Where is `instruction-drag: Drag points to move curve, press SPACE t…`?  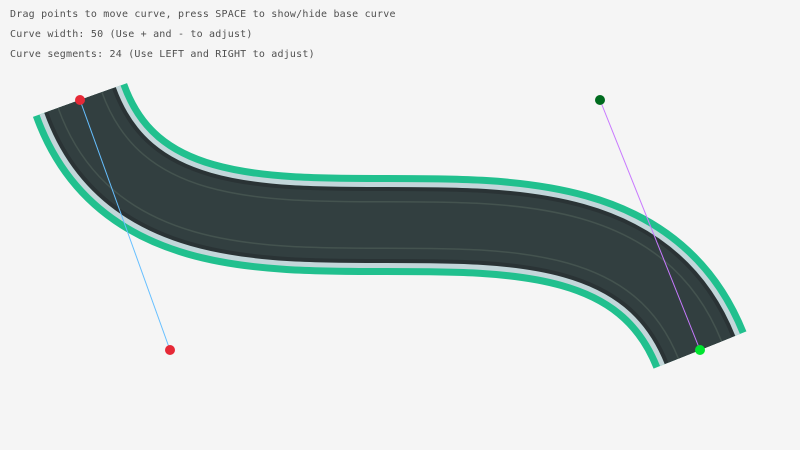 instruction-drag: Drag points to move curve, press SPACE t… is located at coordinates (203, 14).